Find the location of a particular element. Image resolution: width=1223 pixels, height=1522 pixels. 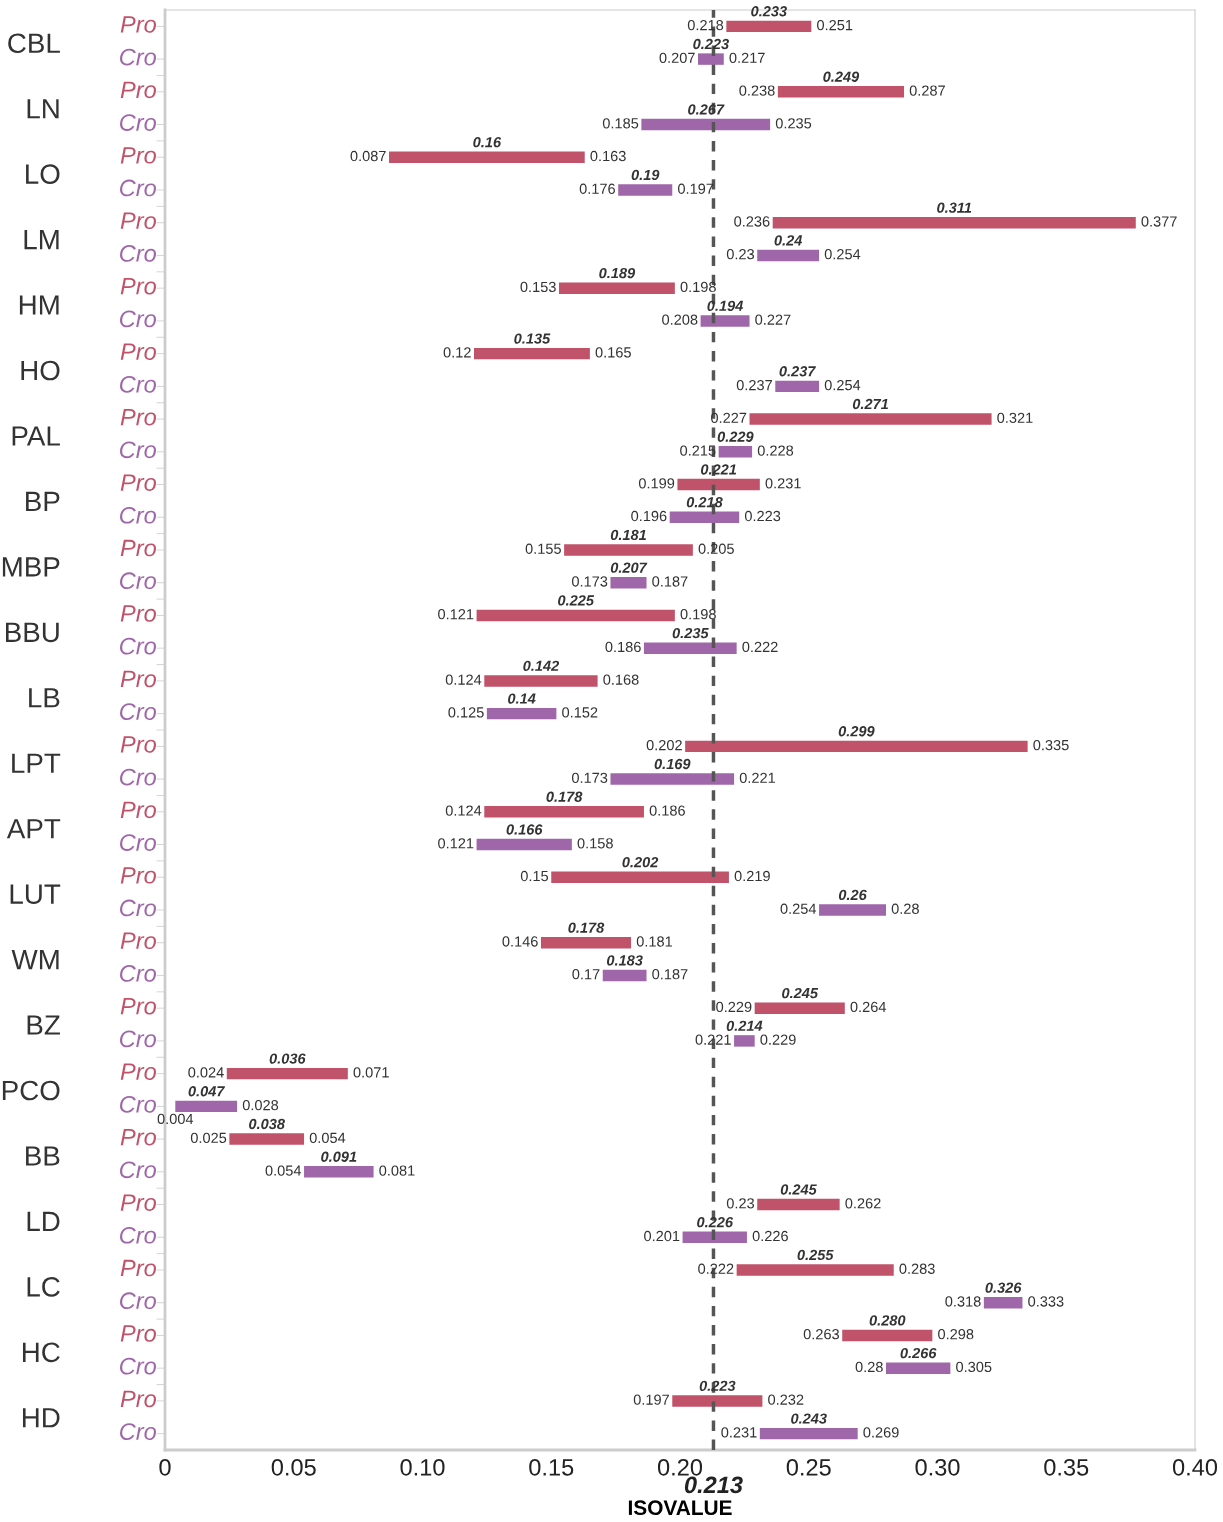

annotation: 0.054 is located at coordinates (327, 1138).